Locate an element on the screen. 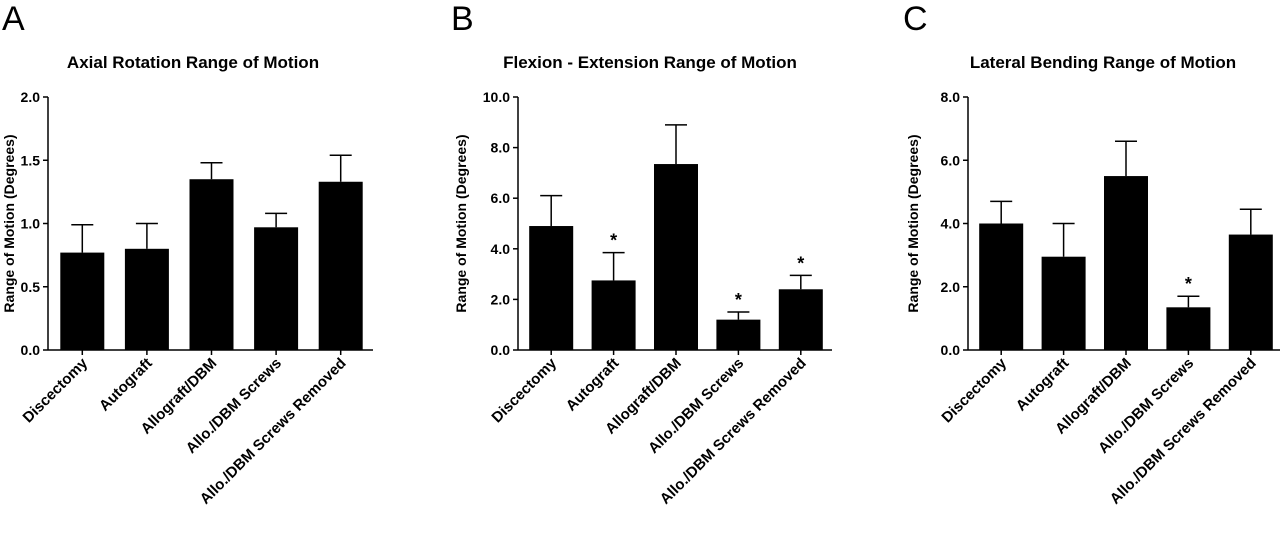 The image size is (1280, 546). y-tick-label: 1.5 is located at coordinates (31, 160).